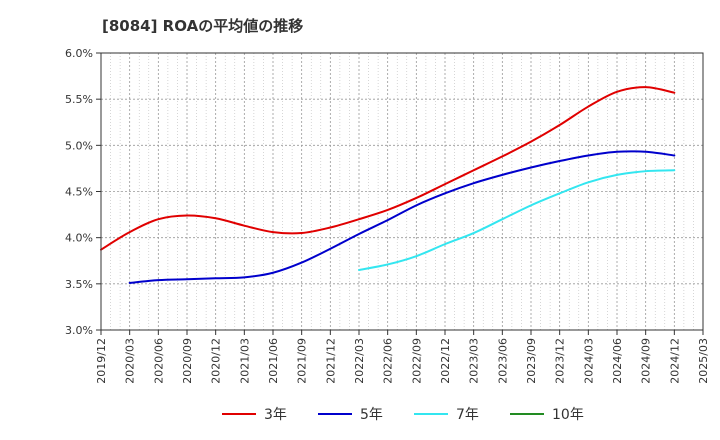 This screenshot has width=720, height=440. What do you see at coordinates (560, 361) in the screenshot?
I see `x-tick-label: 2023/12` at bounding box center [560, 361].